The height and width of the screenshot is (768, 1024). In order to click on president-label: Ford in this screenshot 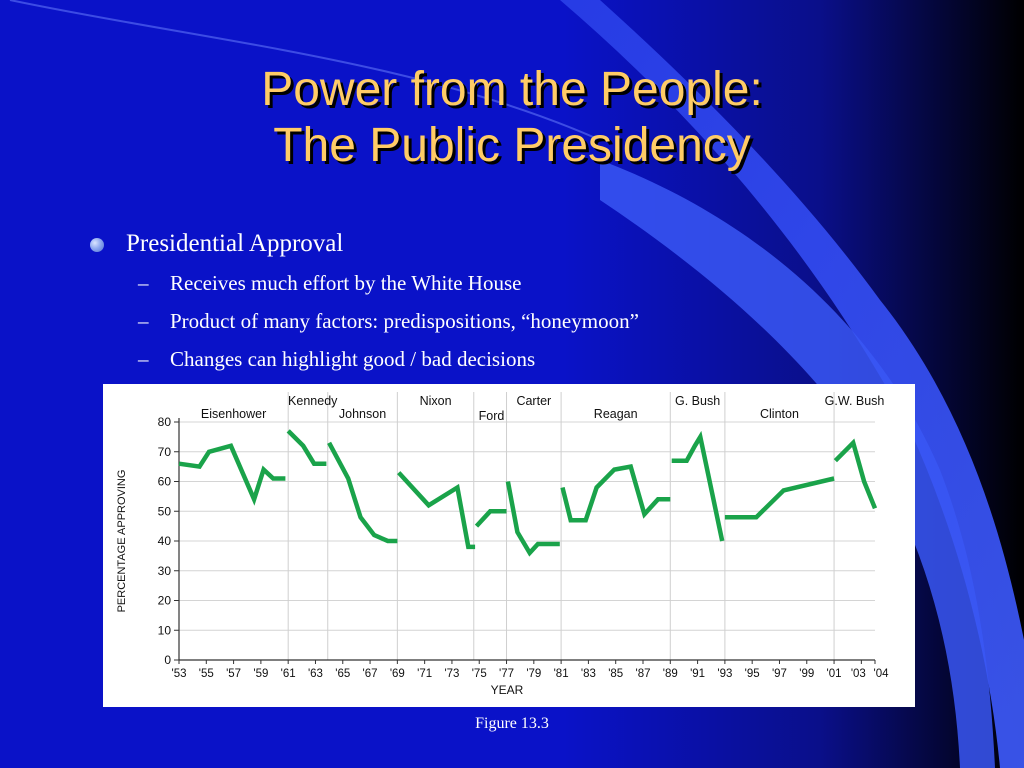, I will do `click(492, 416)`.